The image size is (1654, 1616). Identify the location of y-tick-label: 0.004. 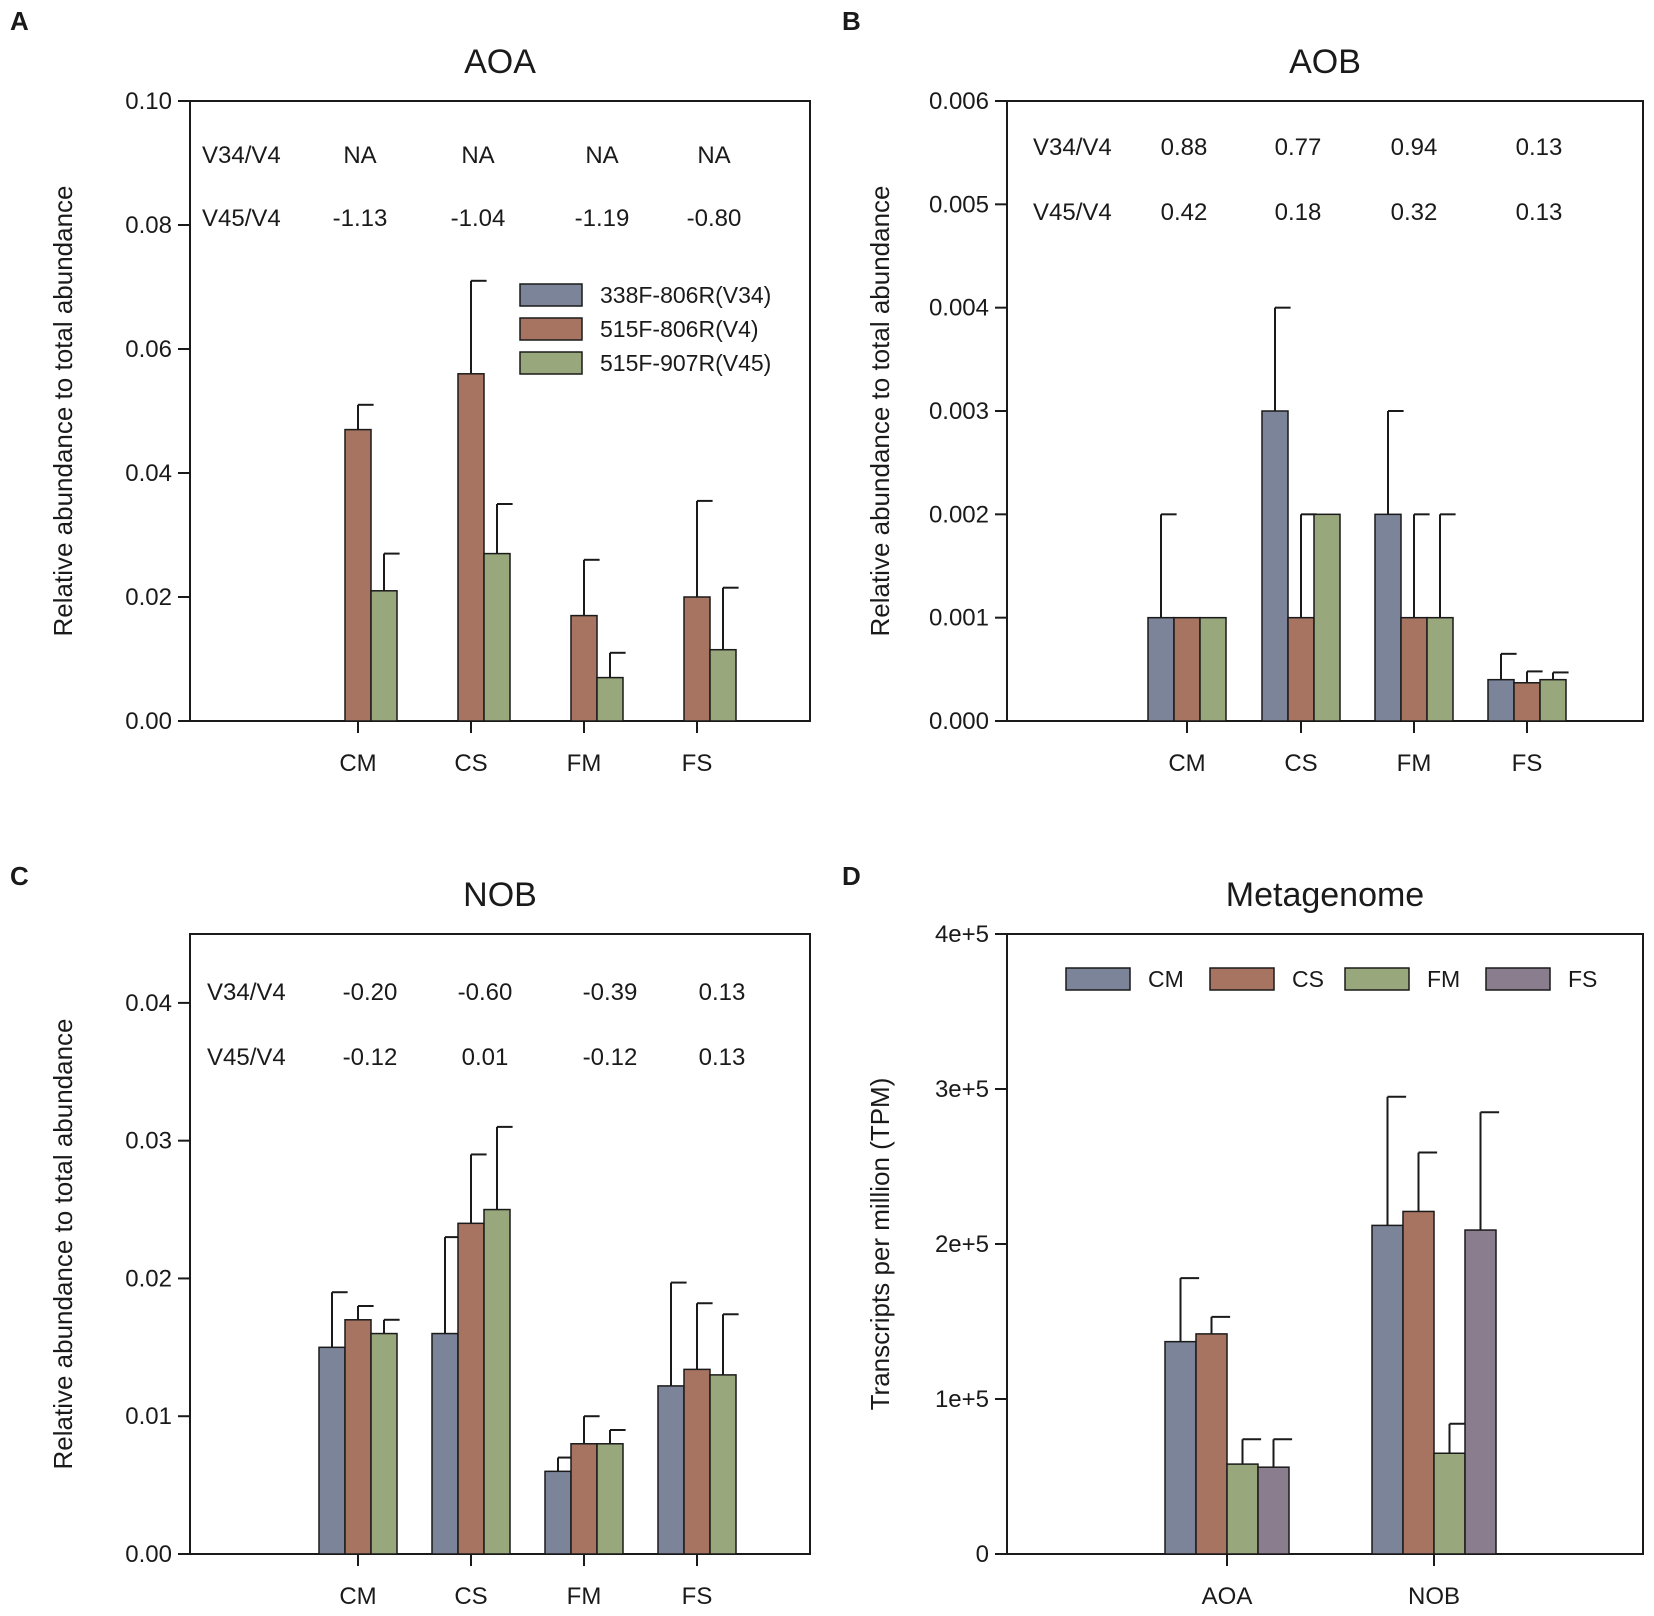
(959, 308).